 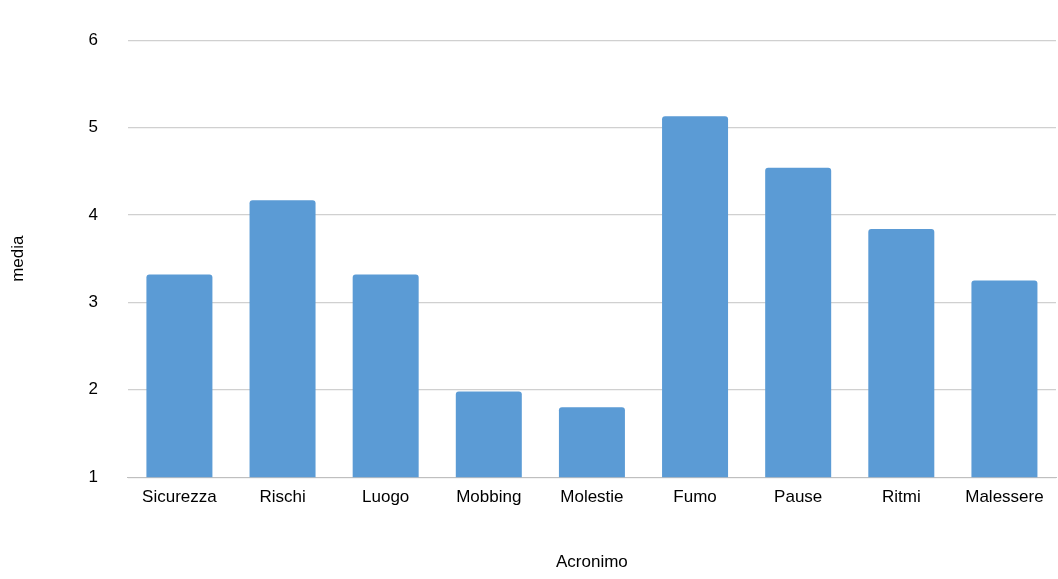 I want to click on x-tick-label: Luogo, so click(x=386, y=497).